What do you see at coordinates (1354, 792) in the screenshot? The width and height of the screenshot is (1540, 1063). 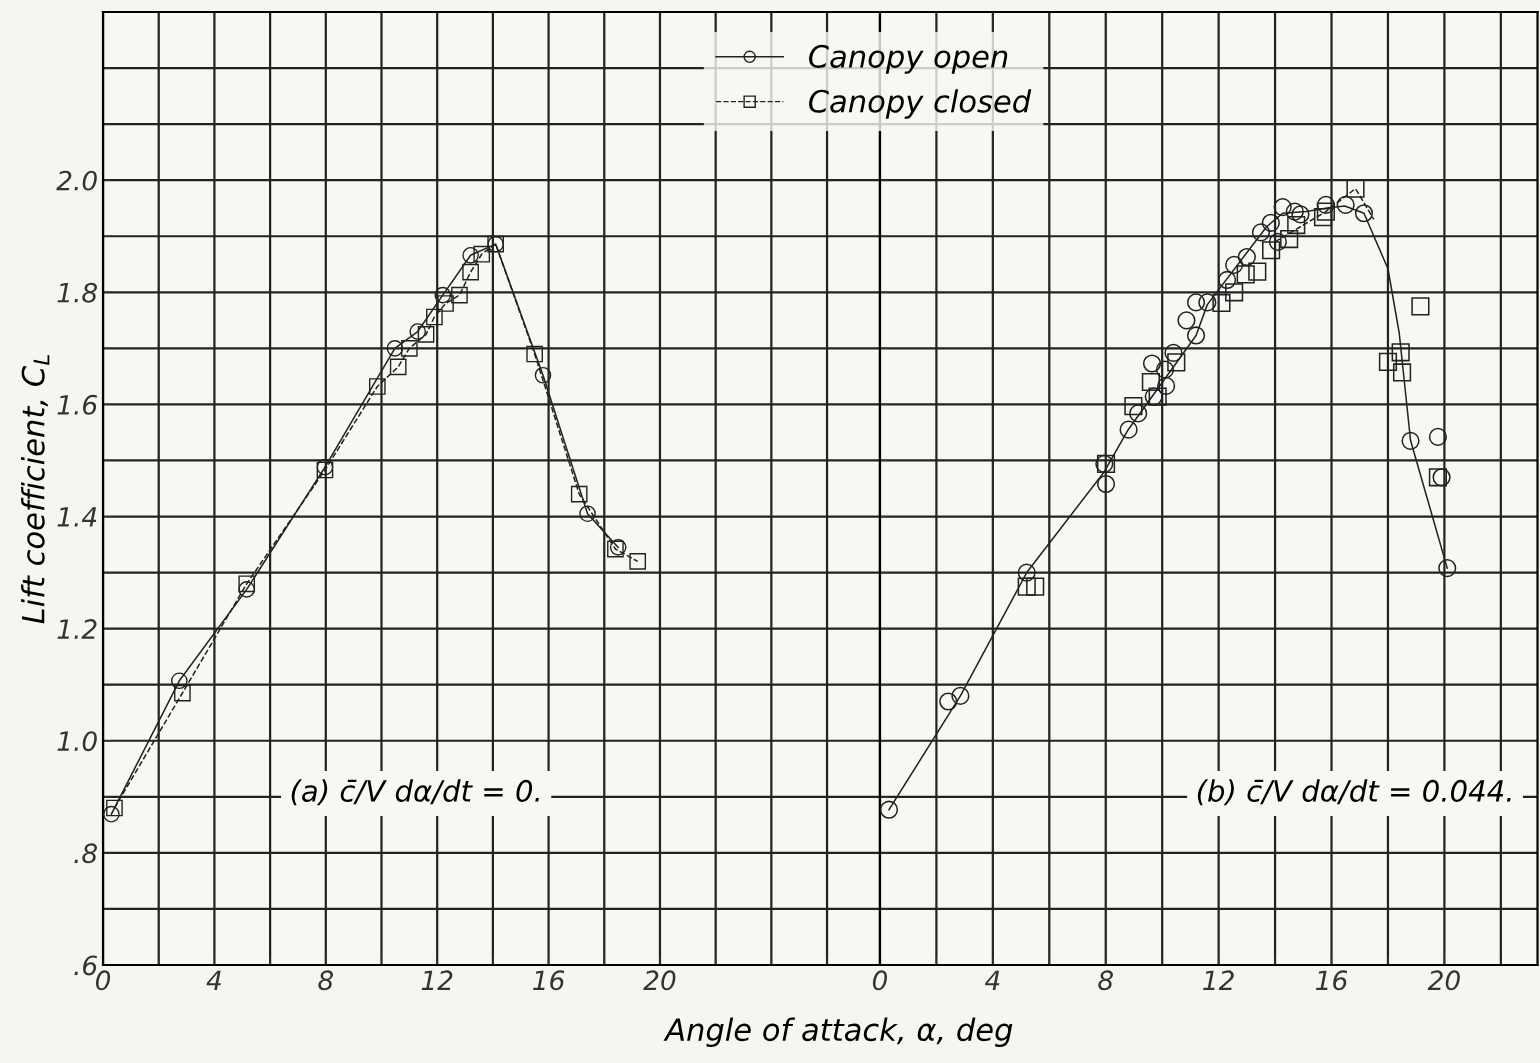 I see `annotation: (b) c̄/V dα/dt = 0.044.` at bounding box center [1354, 792].